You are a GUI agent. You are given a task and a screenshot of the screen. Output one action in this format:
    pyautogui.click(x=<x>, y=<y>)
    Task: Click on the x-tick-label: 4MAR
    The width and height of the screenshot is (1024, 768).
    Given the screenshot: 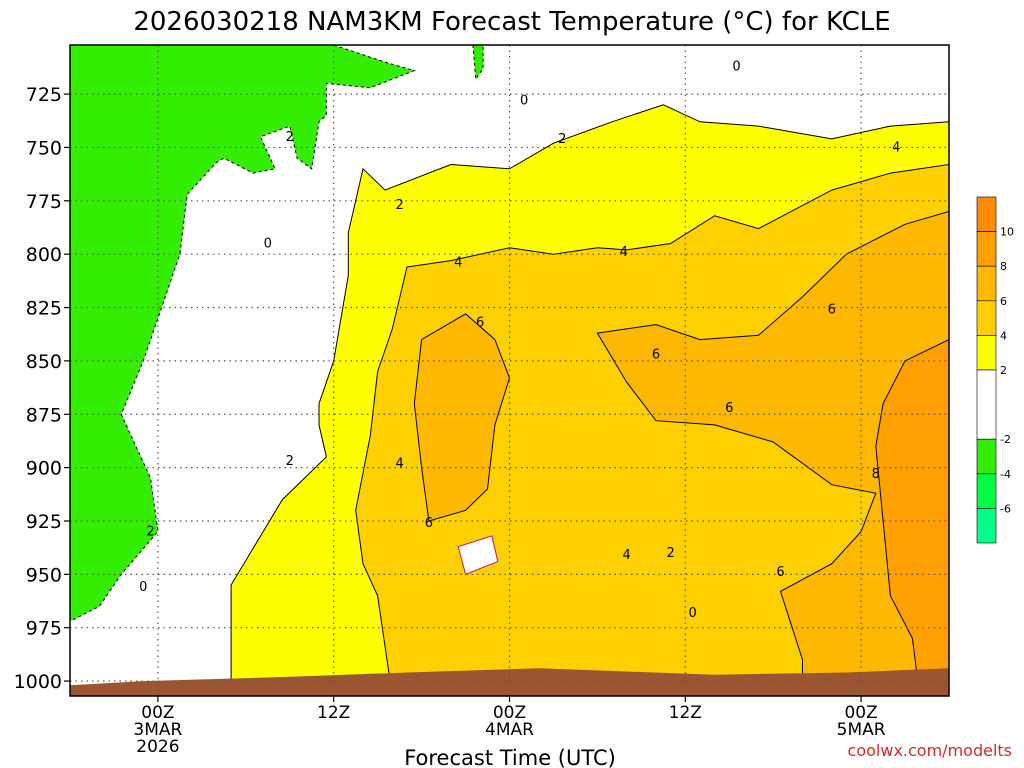 What is the action you would take?
    pyautogui.click(x=509, y=730)
    